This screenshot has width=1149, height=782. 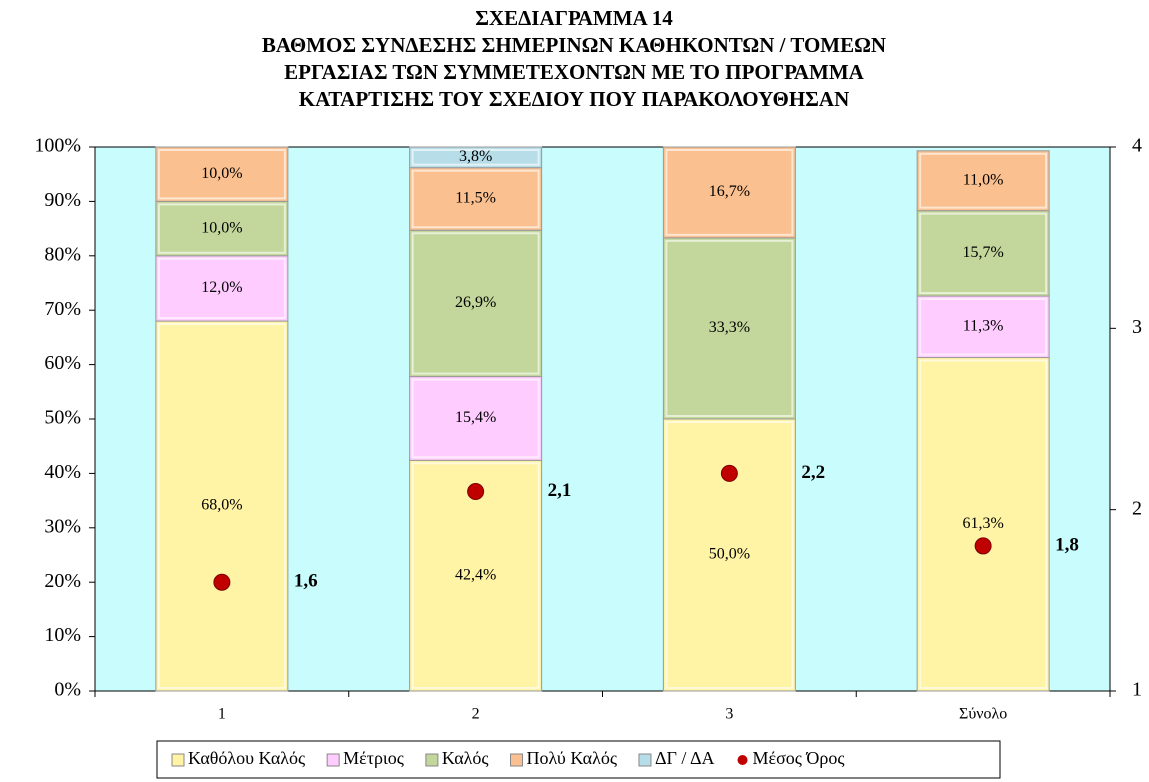 I want to click on y-tick-label: 80%, so click(x=62, y=254).